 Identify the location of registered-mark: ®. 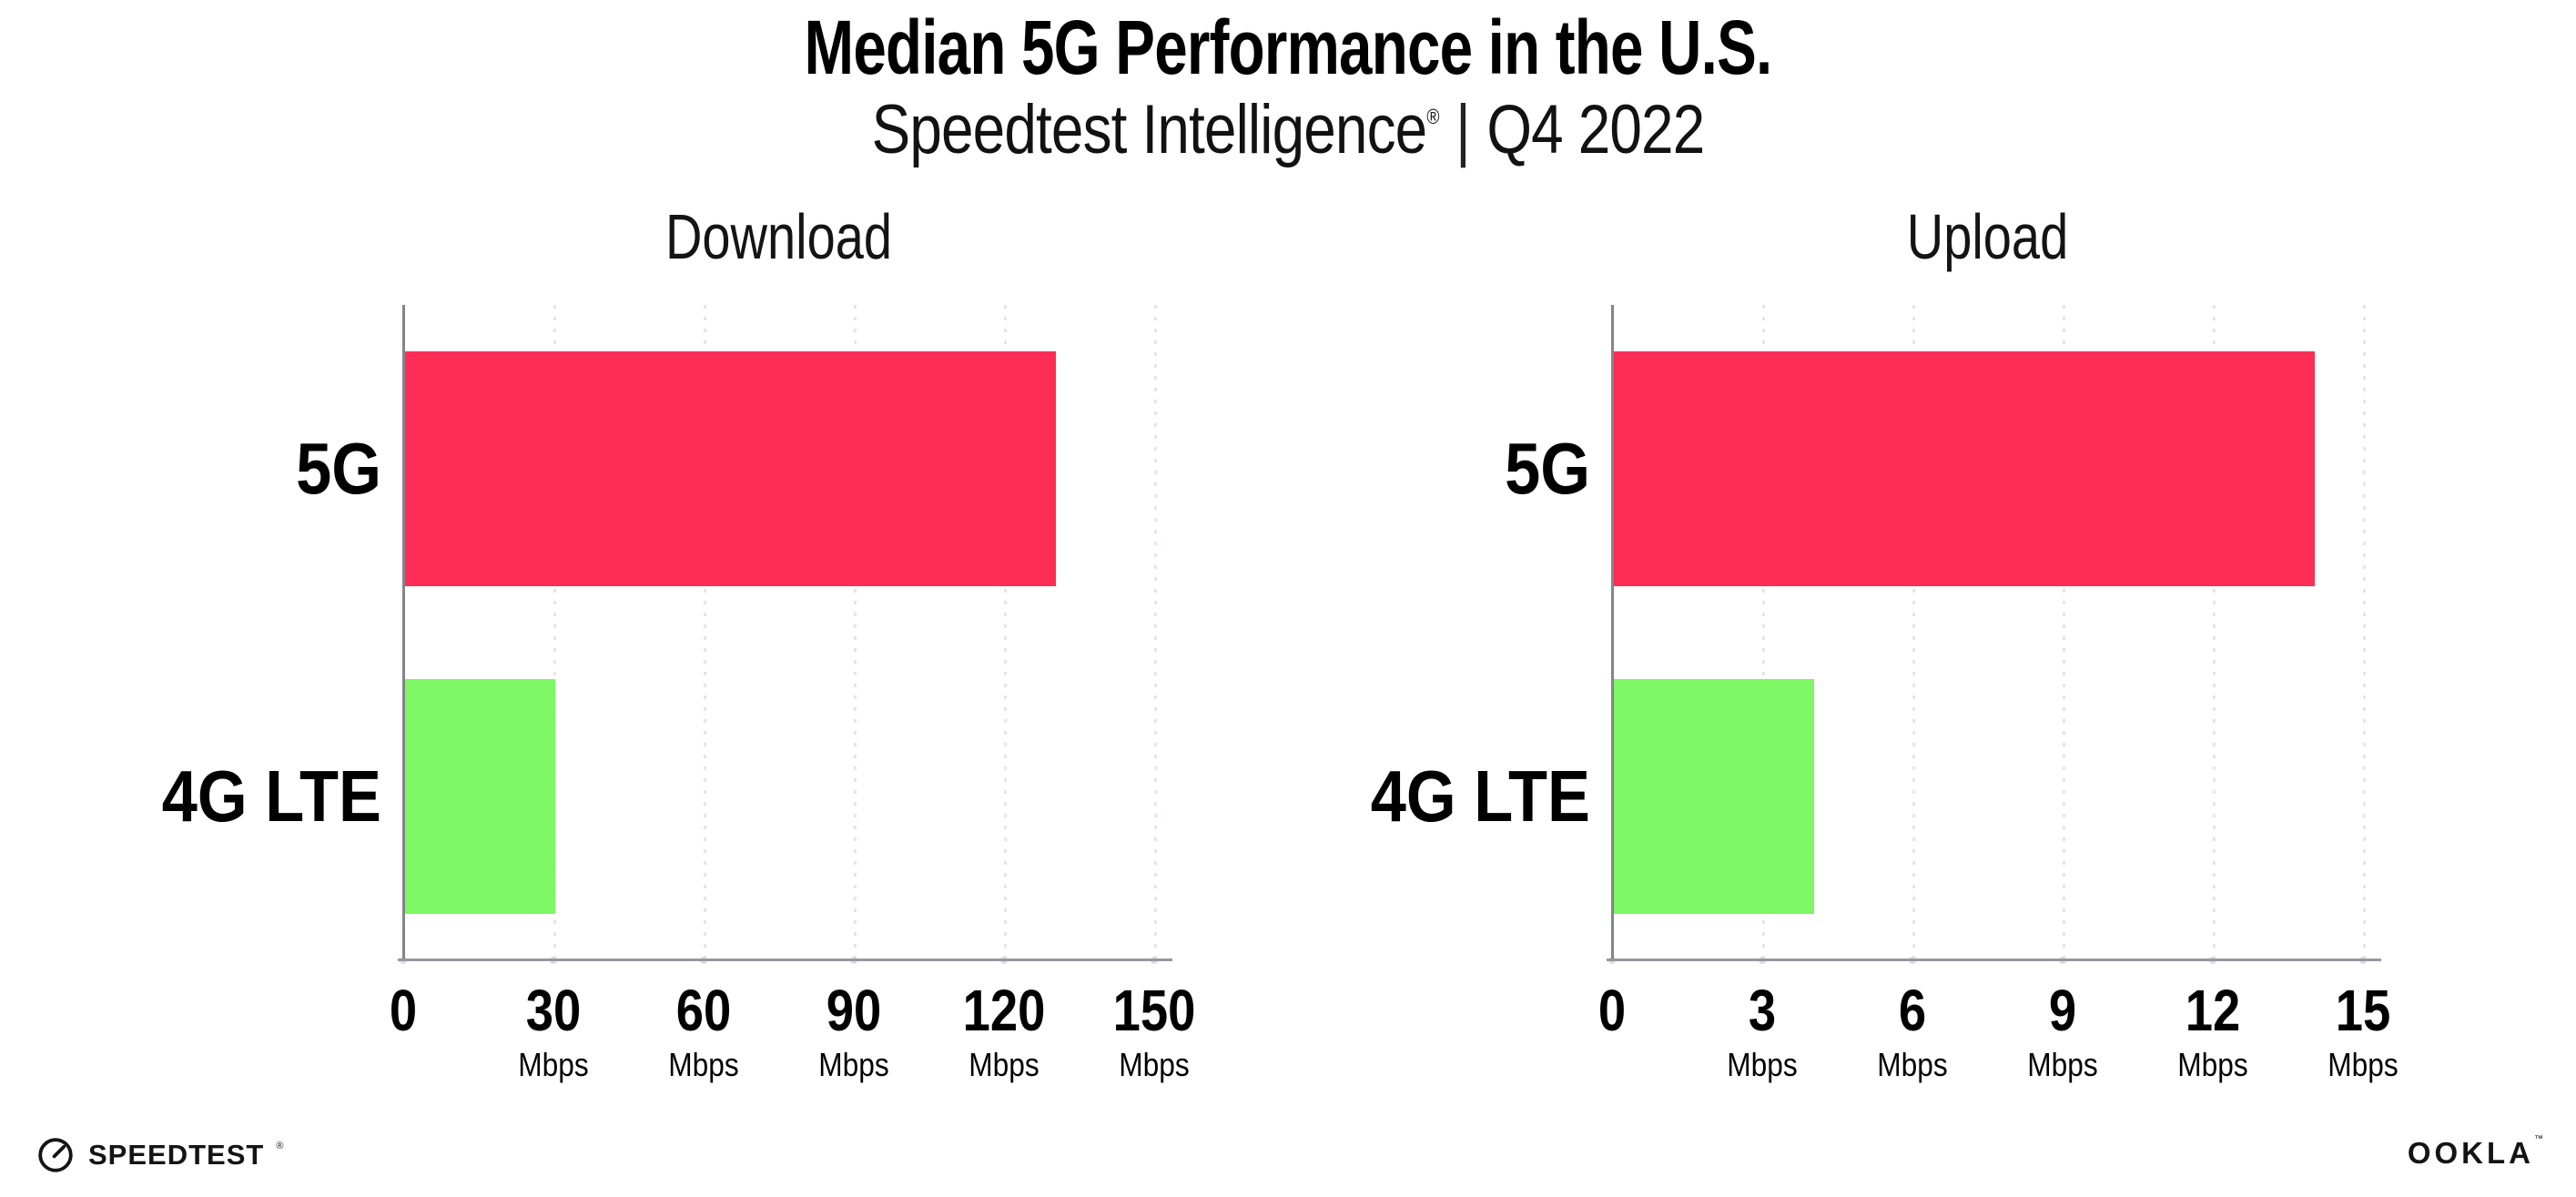
(1432, 116).